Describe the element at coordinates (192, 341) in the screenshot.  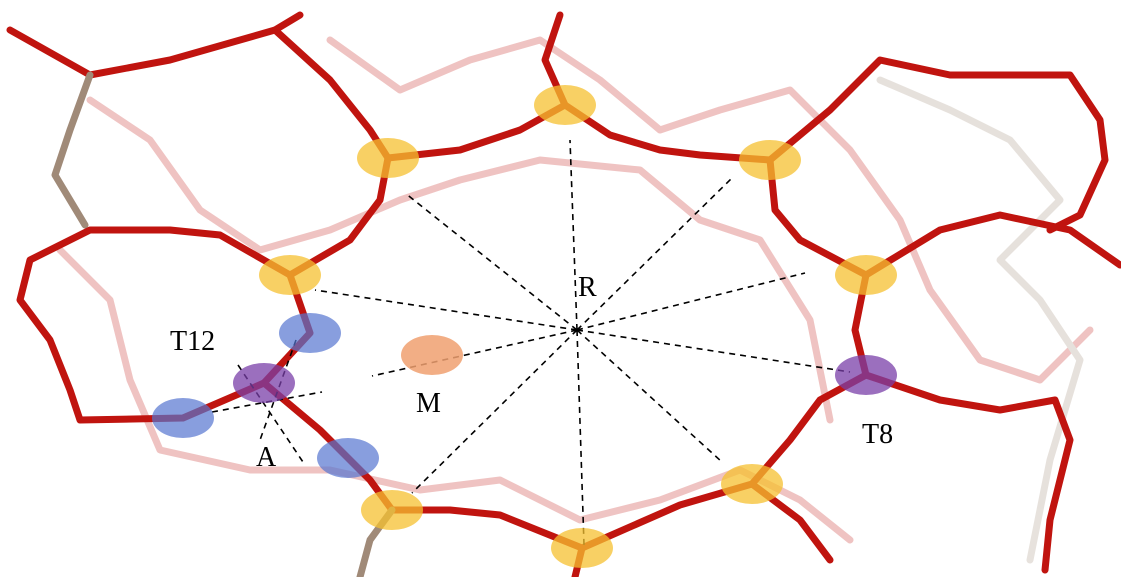
I see `label-t12: T12` at that location.